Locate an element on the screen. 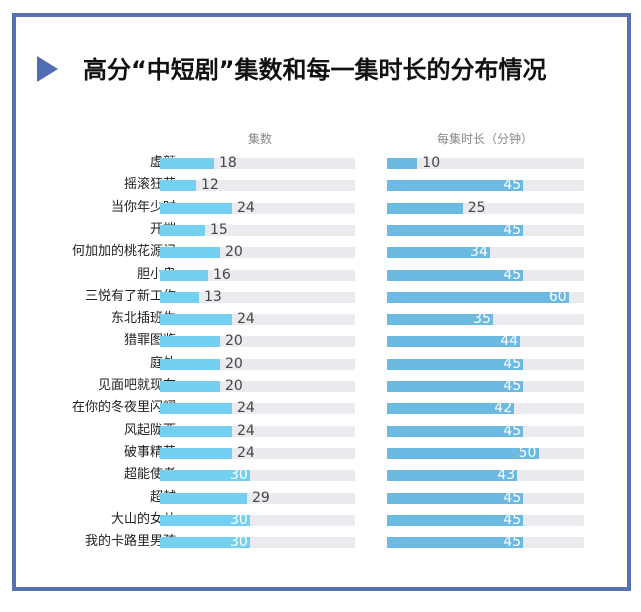 Image resolution: width=641 pixels, height=612 pixels. category-label: 在你的冬夜里闪耀 is located at coordinates (123, 408).